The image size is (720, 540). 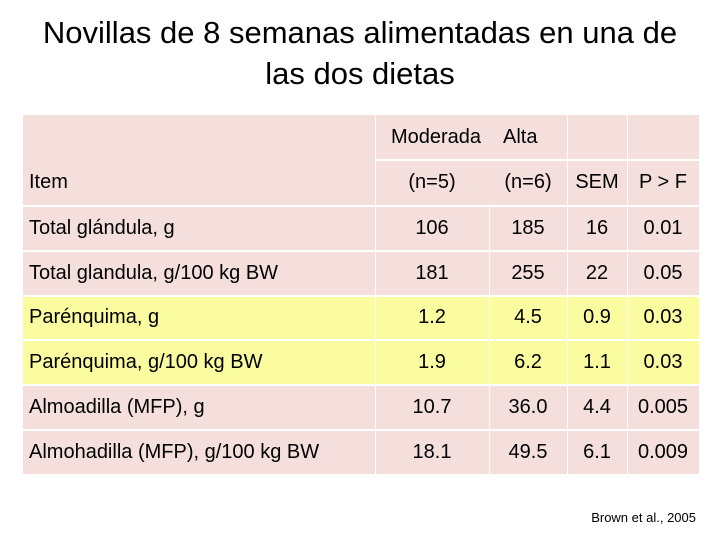 I want to click on cell-alta: 6.2, so click(x=528, y=362).